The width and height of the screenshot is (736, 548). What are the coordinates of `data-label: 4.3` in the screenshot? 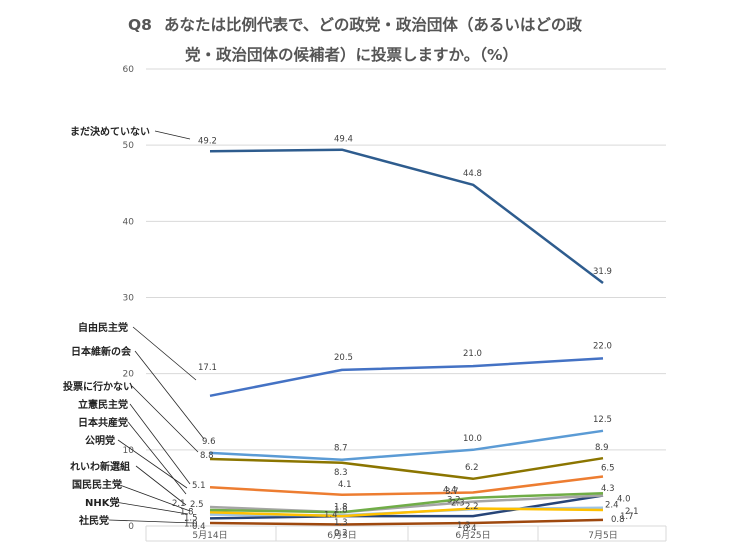 It's located at (608, 489).